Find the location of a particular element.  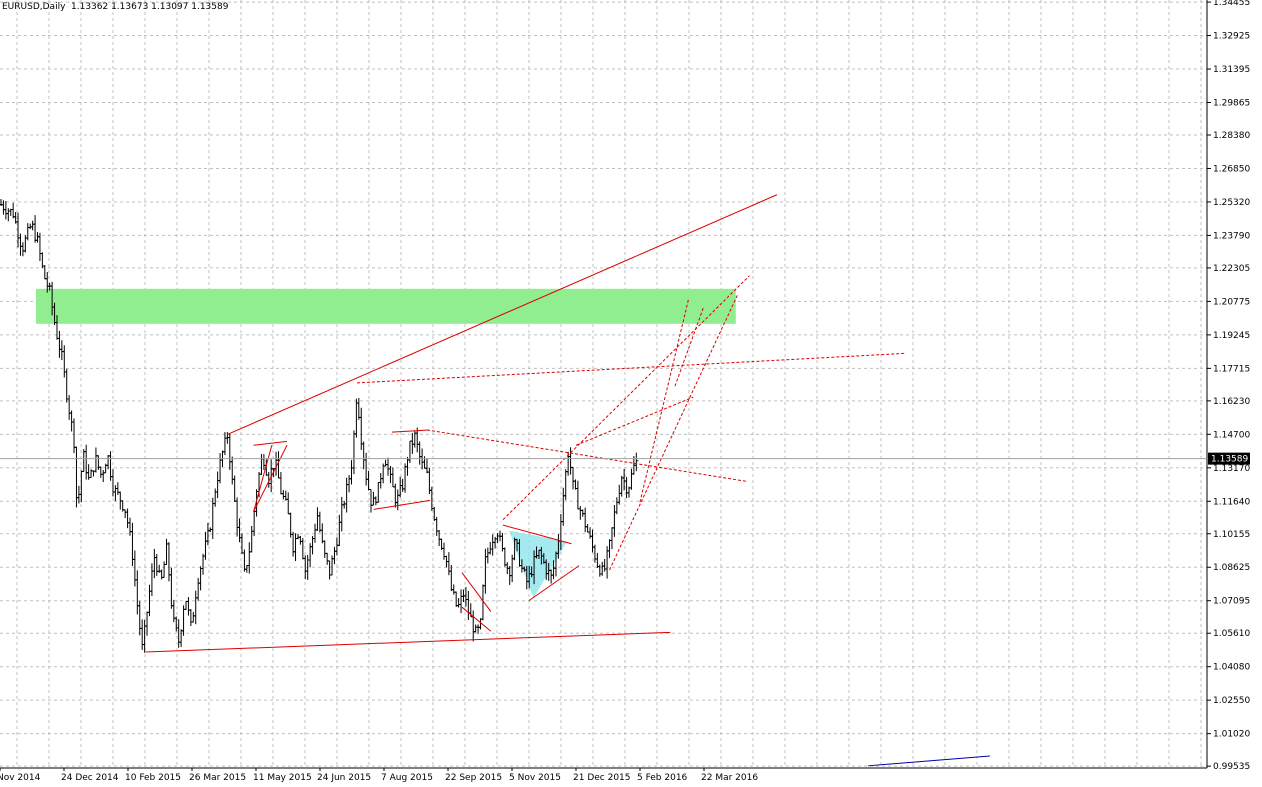

price-tick-label: 1.22305 is located at coordinates (1231, 269).